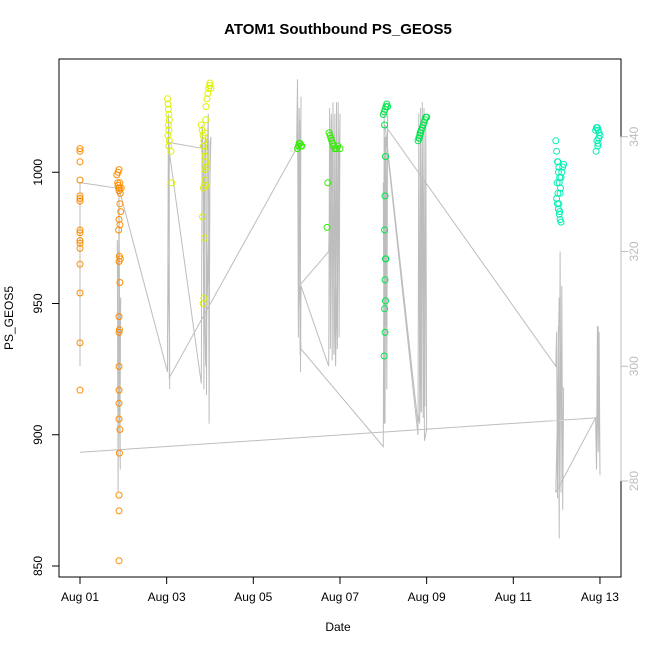  Describe the element at coordinates (630, 308) in the screenshot. I see `y2-axis: 280 300 320 340` at that location.